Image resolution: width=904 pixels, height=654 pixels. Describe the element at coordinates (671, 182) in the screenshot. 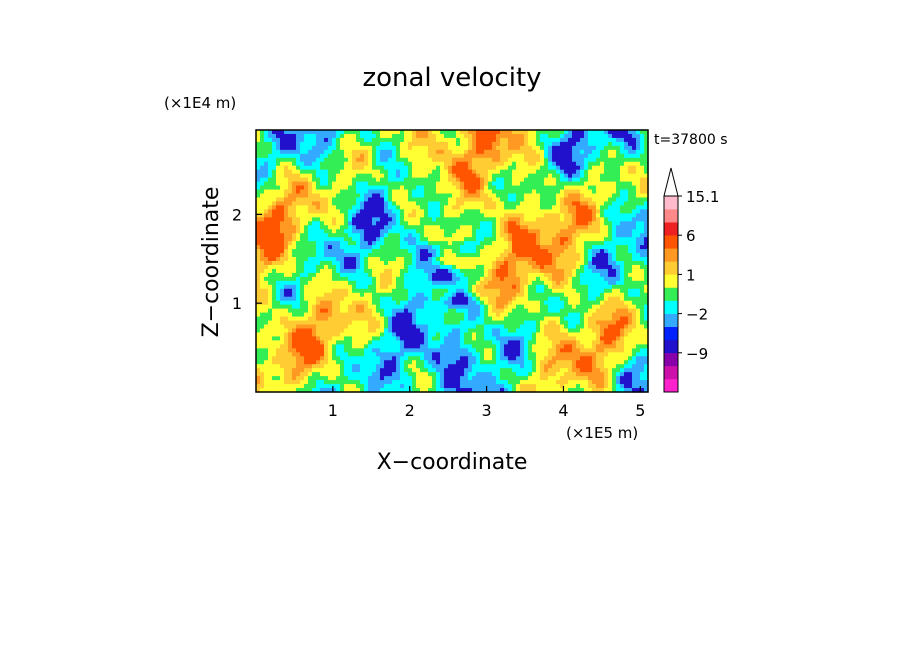

I see `colorbar-extend-arrow` at that location.